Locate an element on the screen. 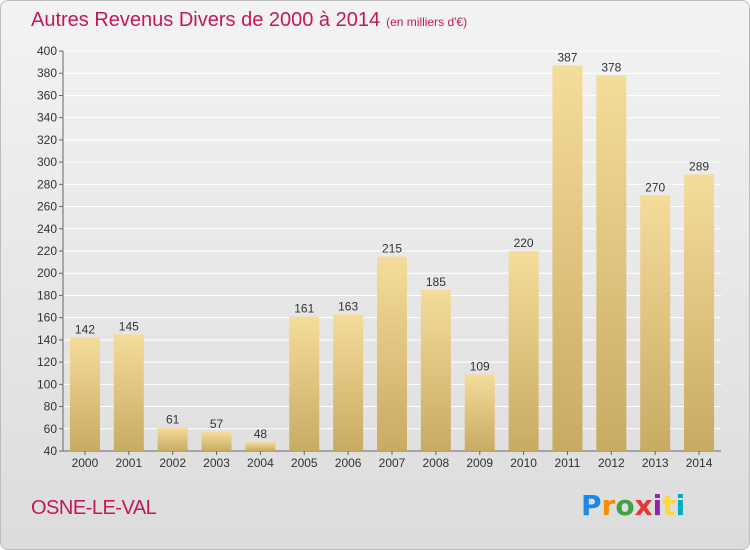  data-label: 109 is located at coordinates (480, 366).